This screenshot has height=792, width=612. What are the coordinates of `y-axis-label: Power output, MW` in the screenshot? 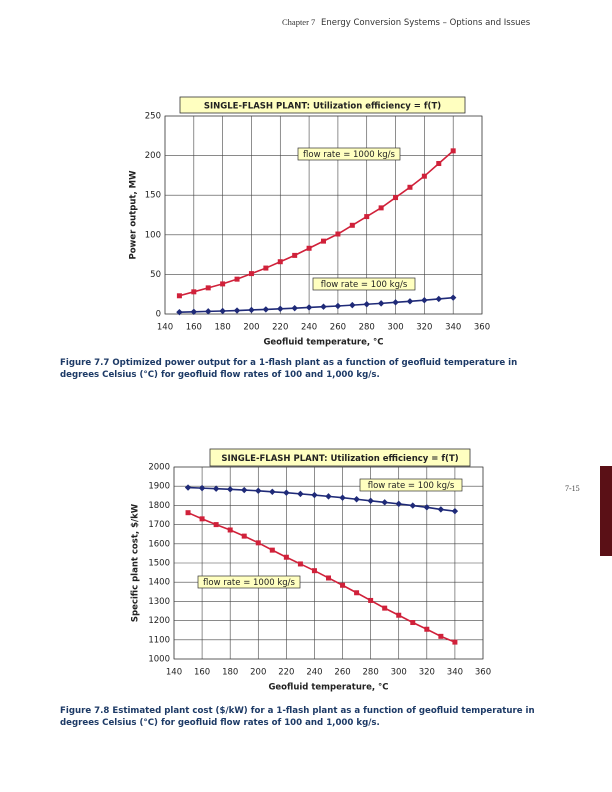 It's located at (134, 215).